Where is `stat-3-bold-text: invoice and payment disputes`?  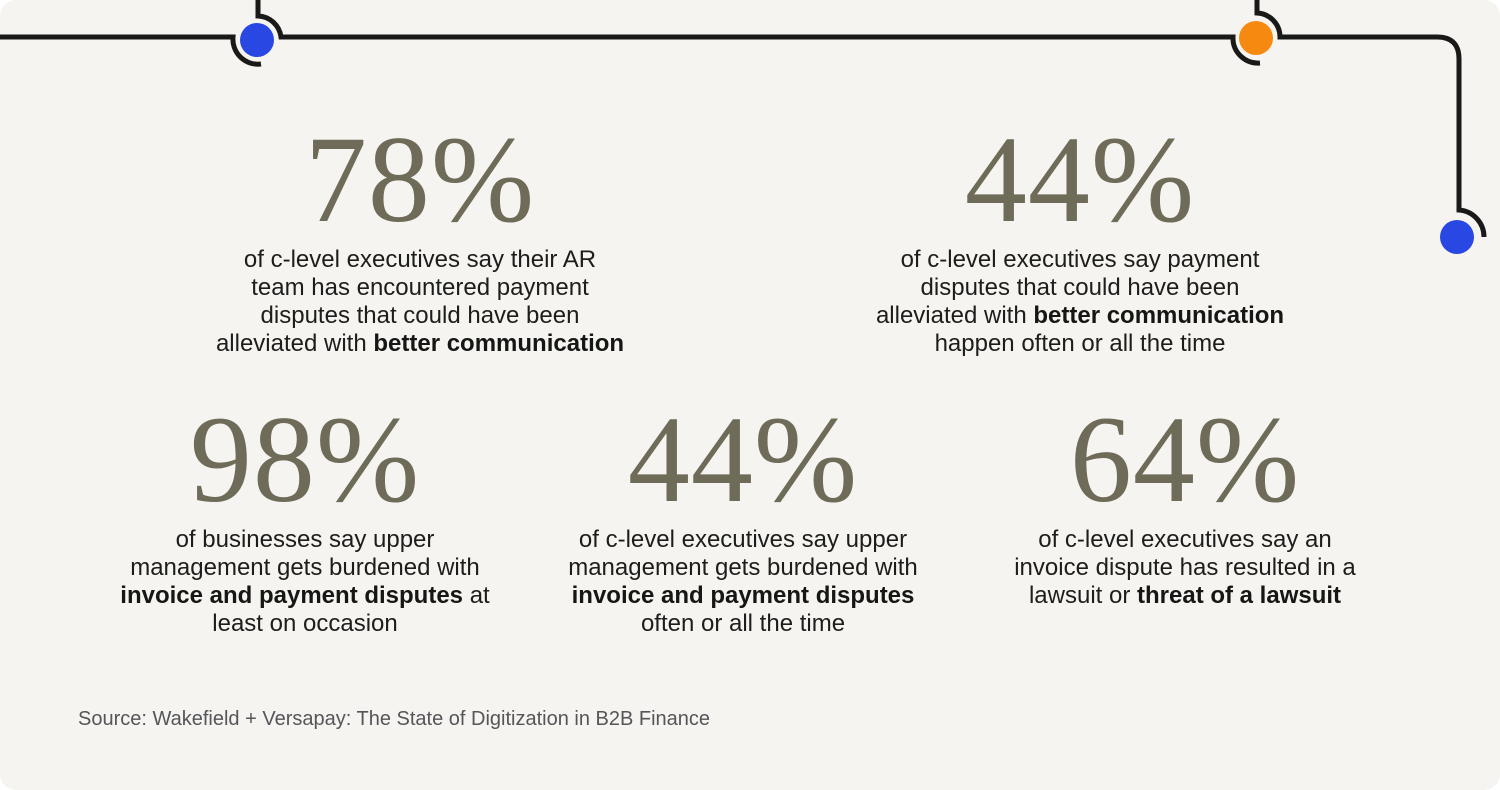 stat-3-bold-text: invoice and payment disputes is located at coordinates (292, 595).